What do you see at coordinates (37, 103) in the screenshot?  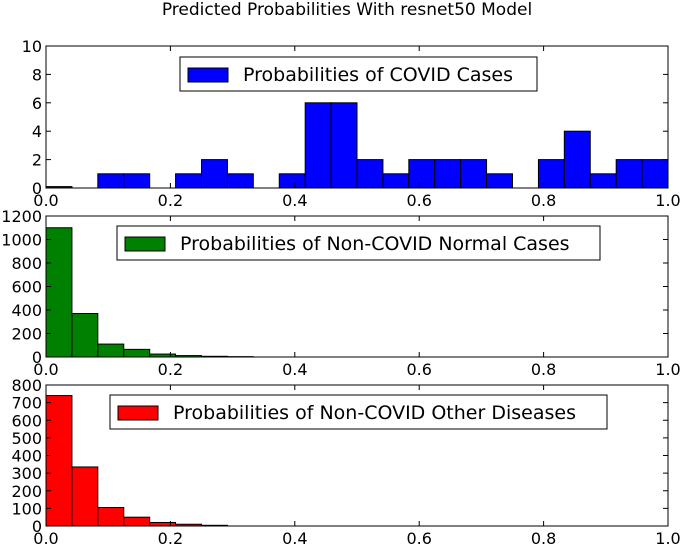 I see `y-tick-label: 6` at bounding box center [37, 103].